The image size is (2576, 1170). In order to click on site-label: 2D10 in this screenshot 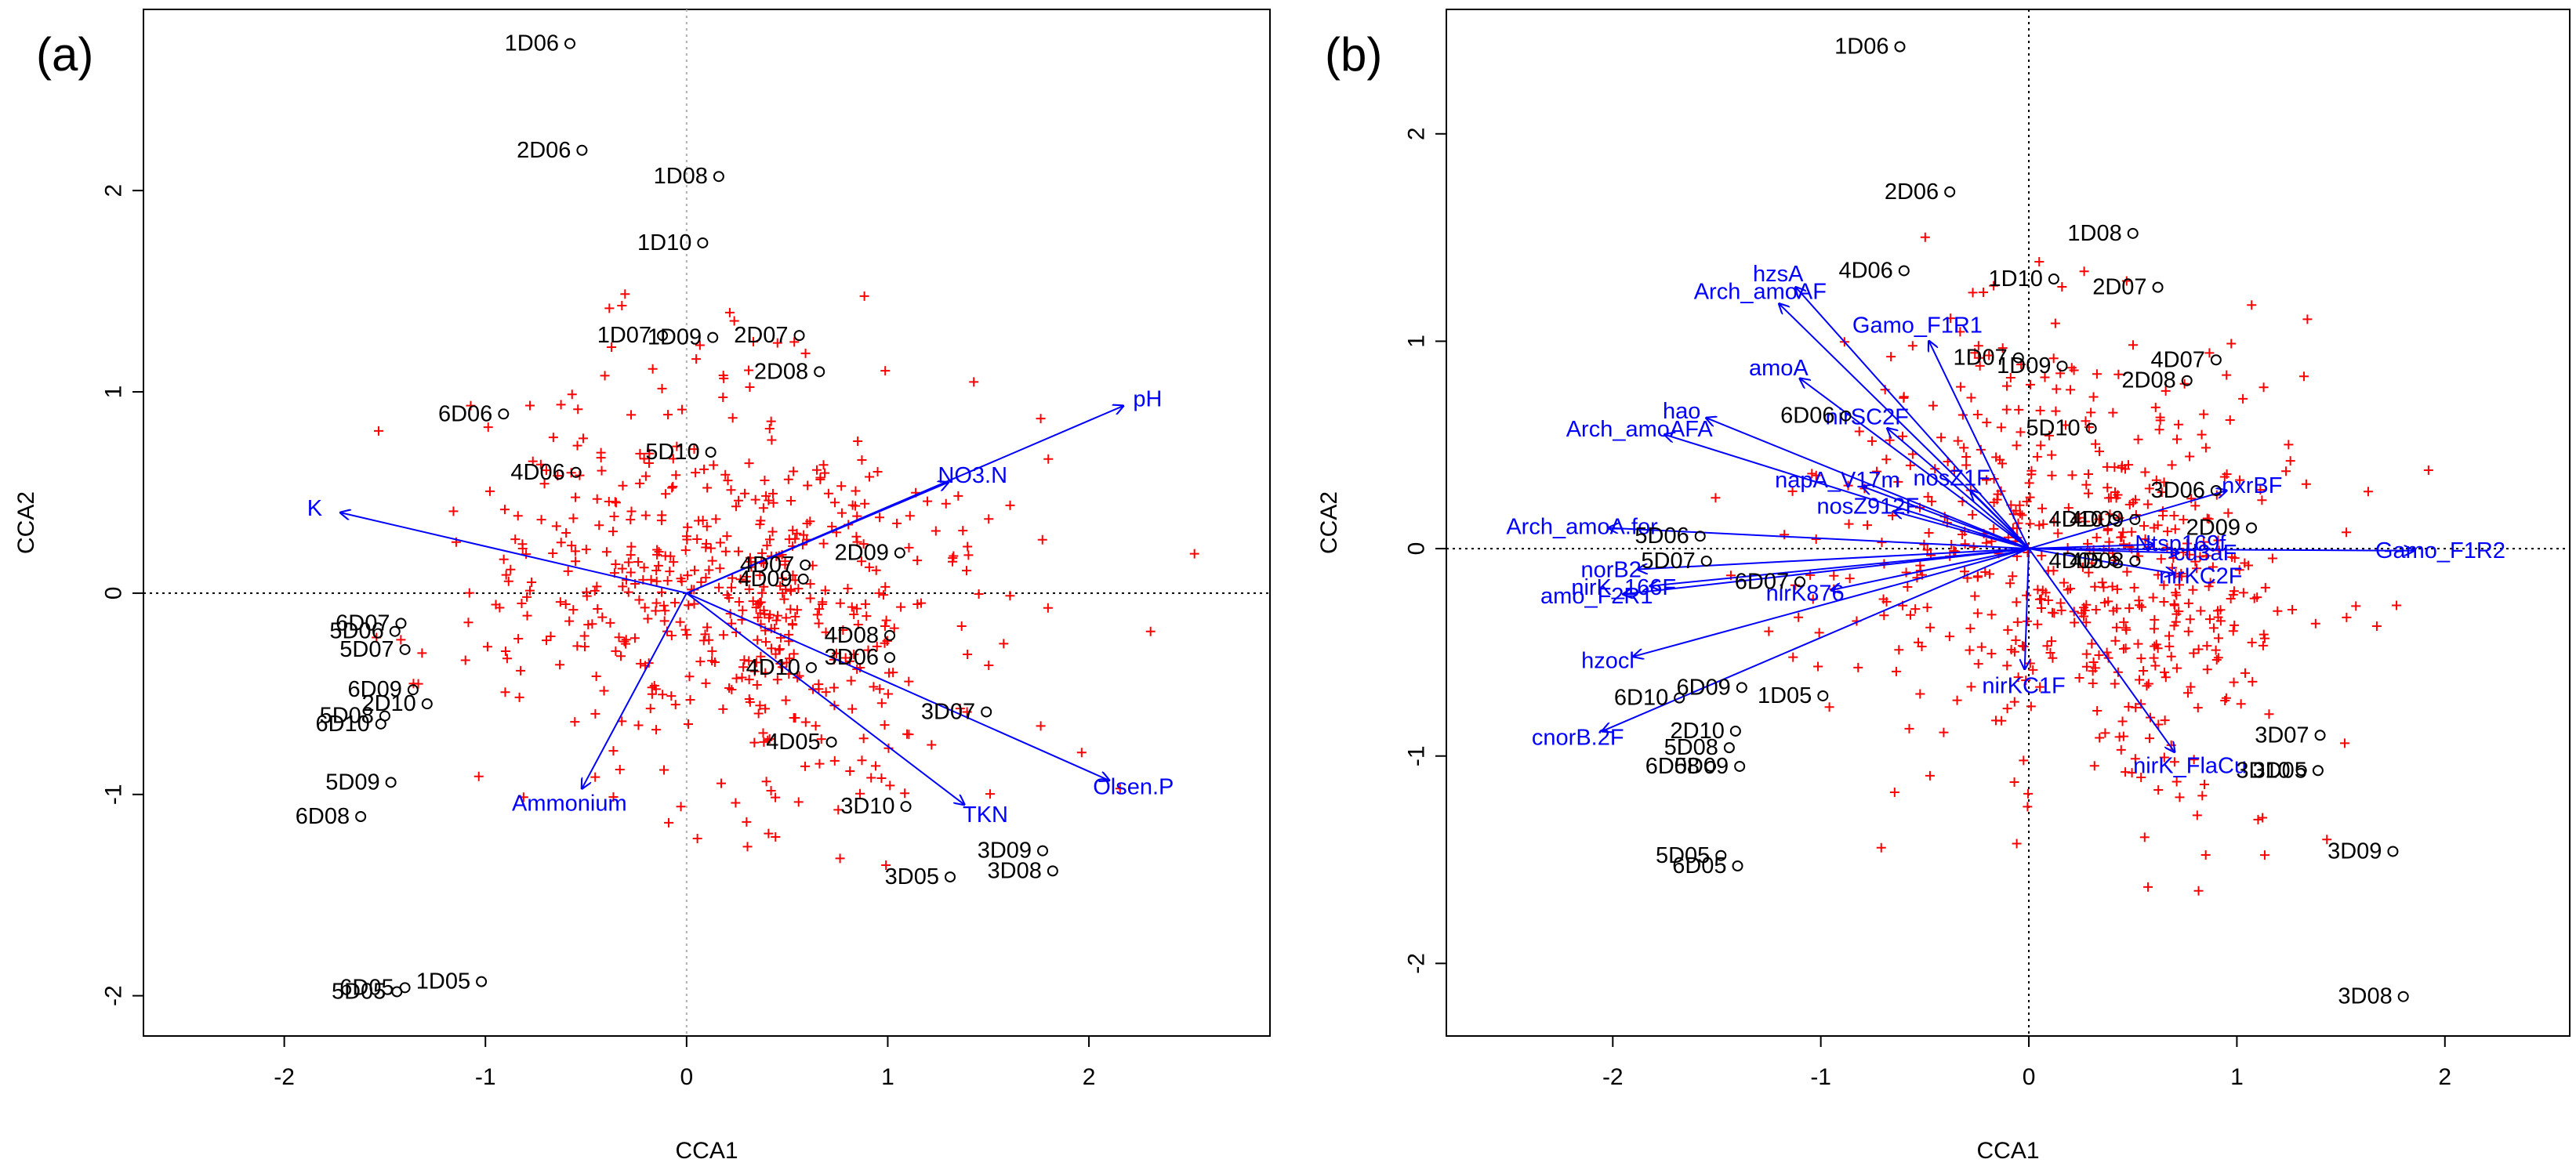, I will do `click(1698, 731)`.